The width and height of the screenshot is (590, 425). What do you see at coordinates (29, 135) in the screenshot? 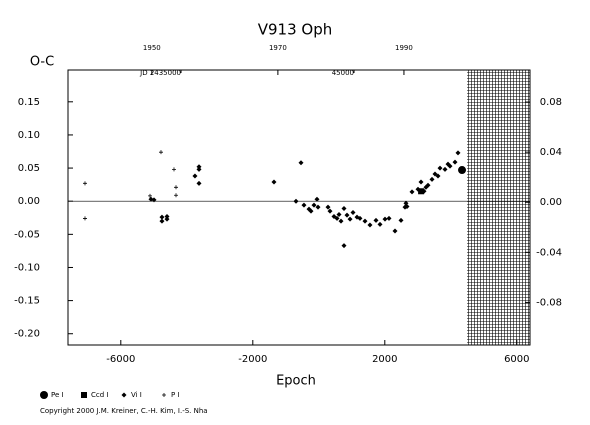
I see `y-tick-label: 0.10` at bounding box center [29, 135].